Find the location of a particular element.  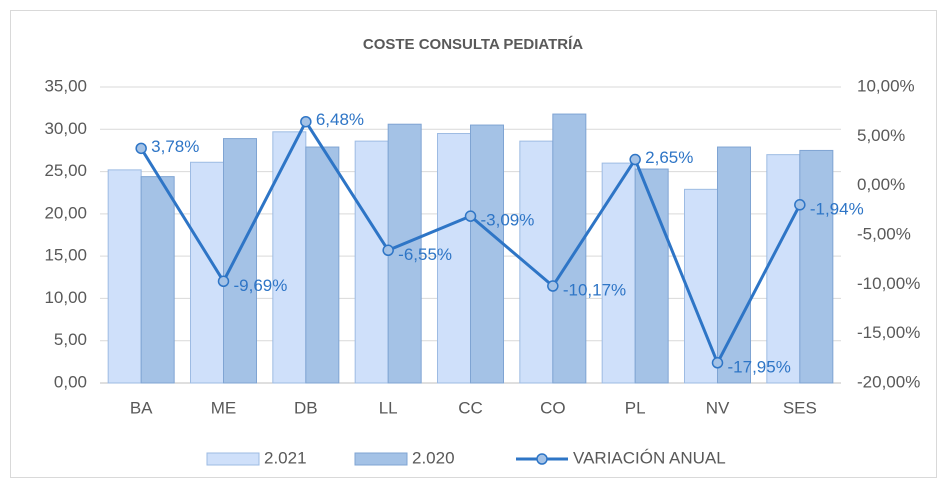

y2-tick-label: -10,00% is located at coordinates (888, 283).